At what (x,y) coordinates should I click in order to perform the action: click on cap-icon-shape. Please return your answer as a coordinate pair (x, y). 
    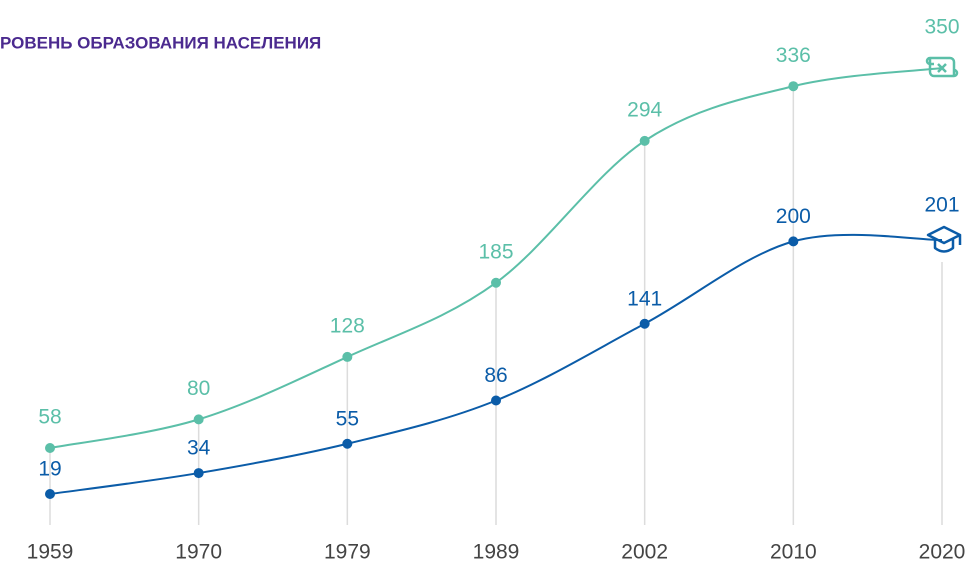
    Looking at the image, I should click on (944, 239).